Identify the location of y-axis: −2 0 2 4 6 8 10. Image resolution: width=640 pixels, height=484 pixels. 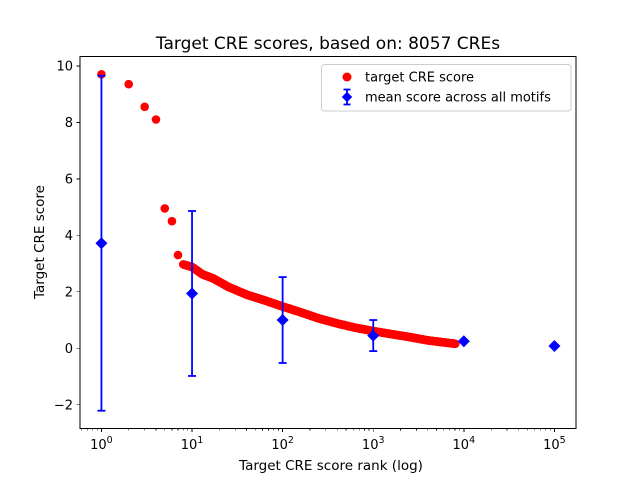
(67, 236).